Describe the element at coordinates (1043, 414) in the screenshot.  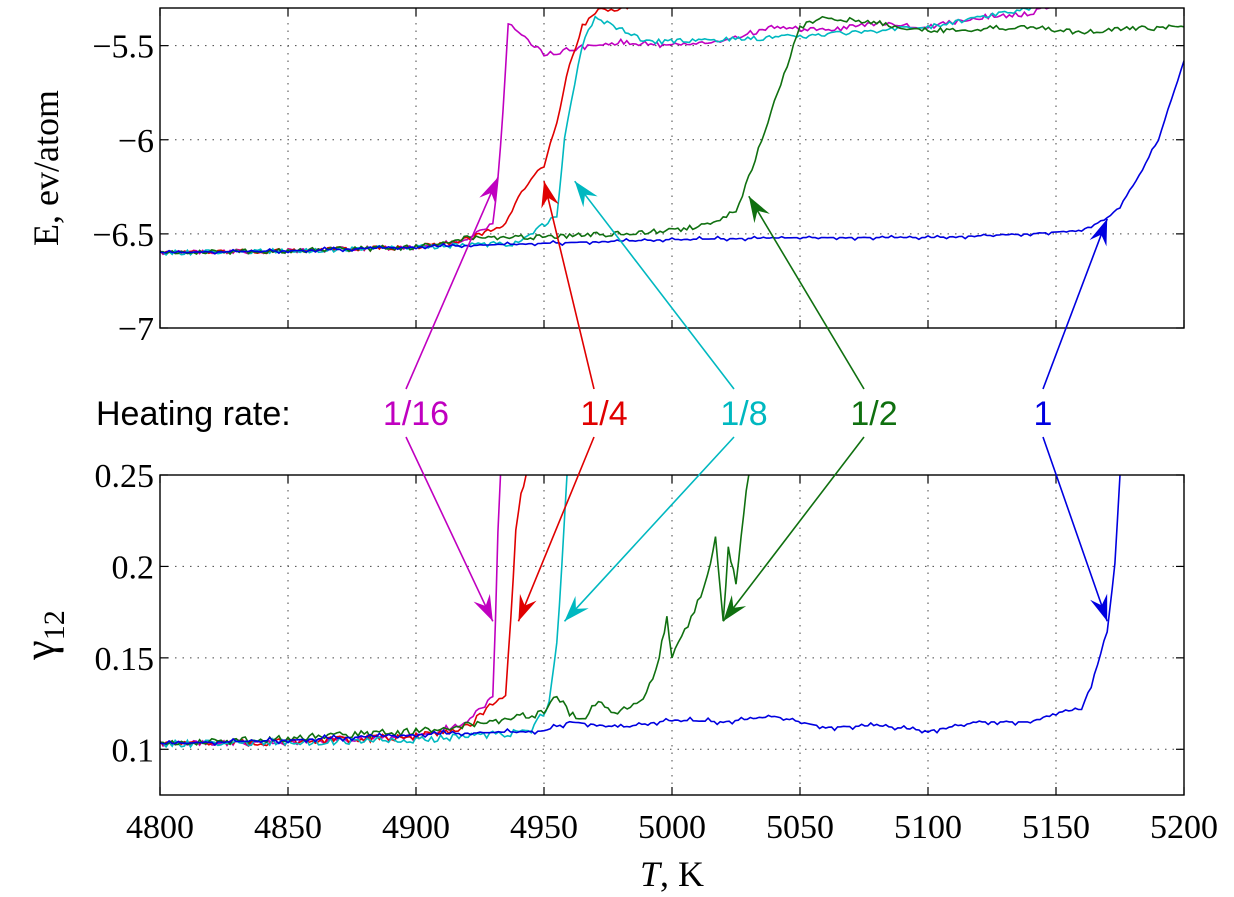
I see `heating-rate-label-1: 1` at that location.